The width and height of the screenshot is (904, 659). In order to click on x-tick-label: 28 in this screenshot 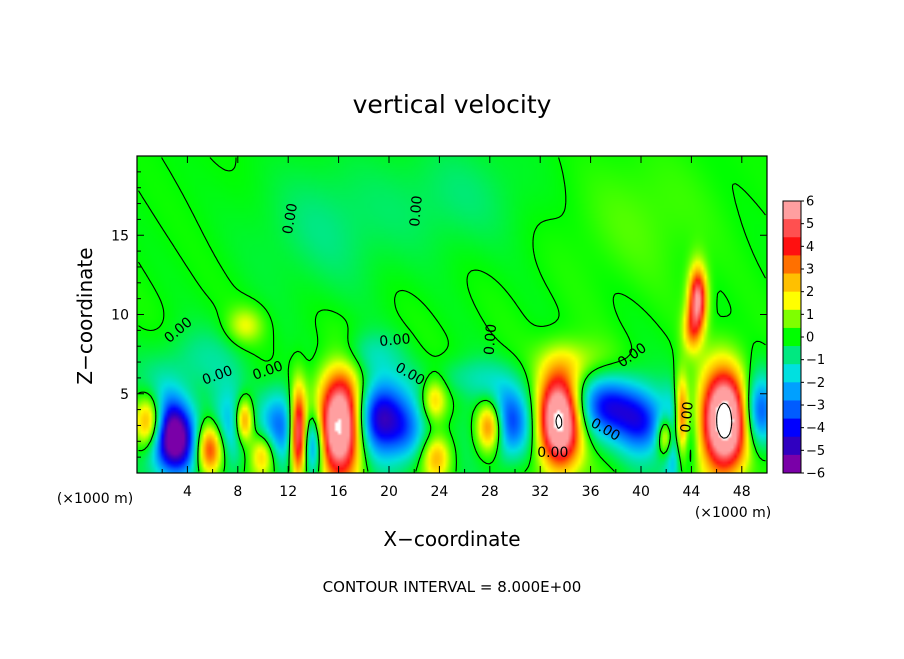, I will do `click(490, 492)`.